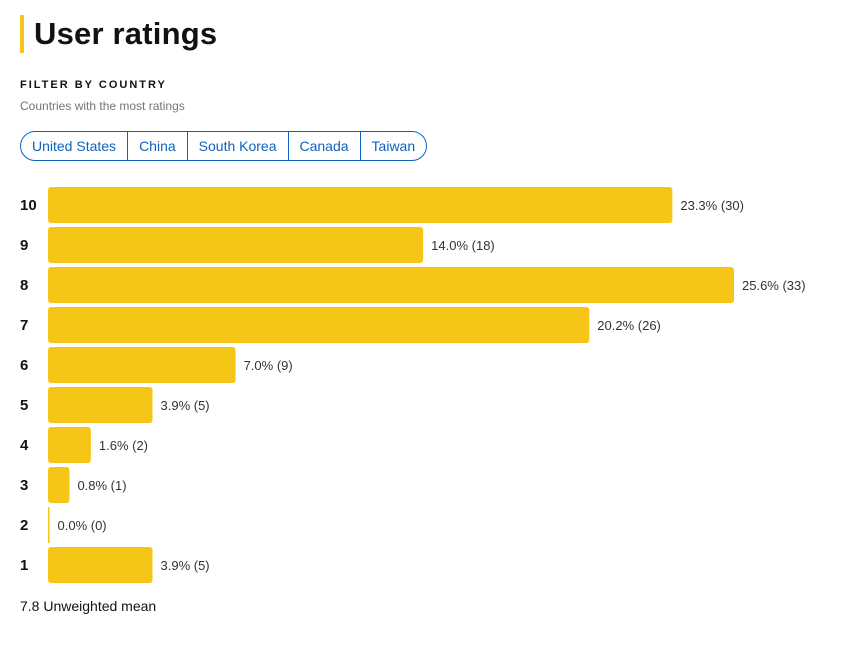 This screenshot has width=851, height=656. I want to click on rating-value-8: 25.6% (33), so click(774, 285).